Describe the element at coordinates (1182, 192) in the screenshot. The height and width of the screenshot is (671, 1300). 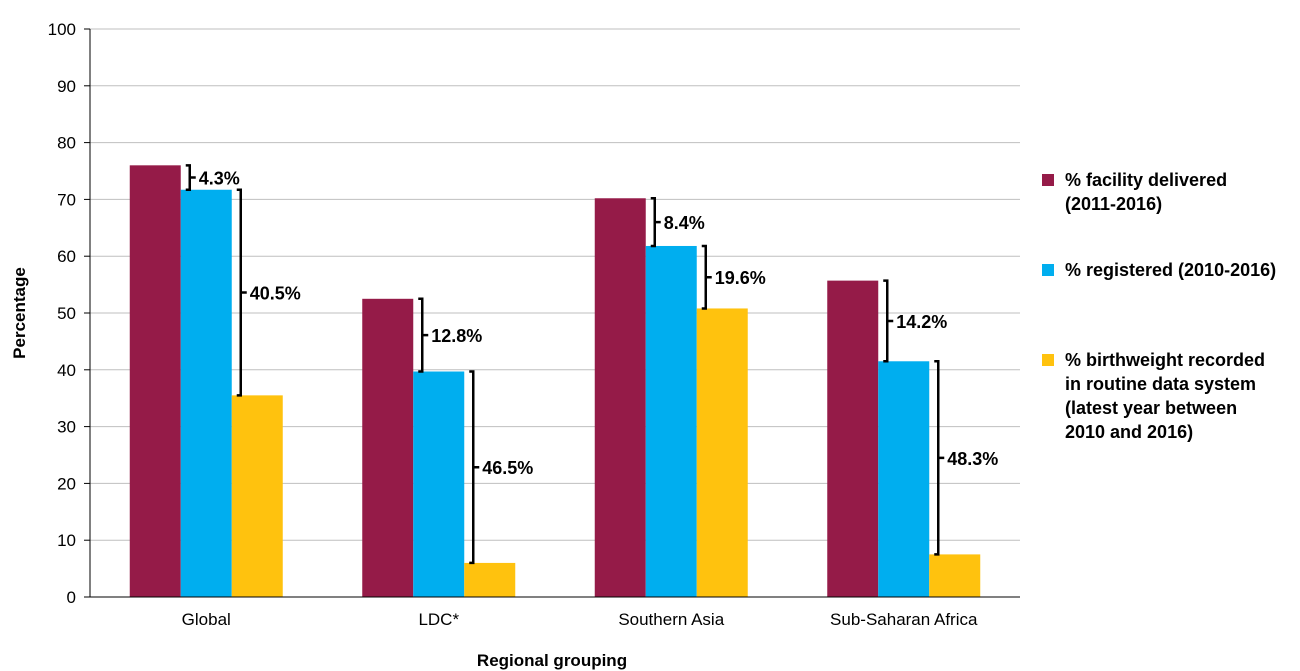
I see `legend-label: % facility delivered (2011-2016)` at that location.